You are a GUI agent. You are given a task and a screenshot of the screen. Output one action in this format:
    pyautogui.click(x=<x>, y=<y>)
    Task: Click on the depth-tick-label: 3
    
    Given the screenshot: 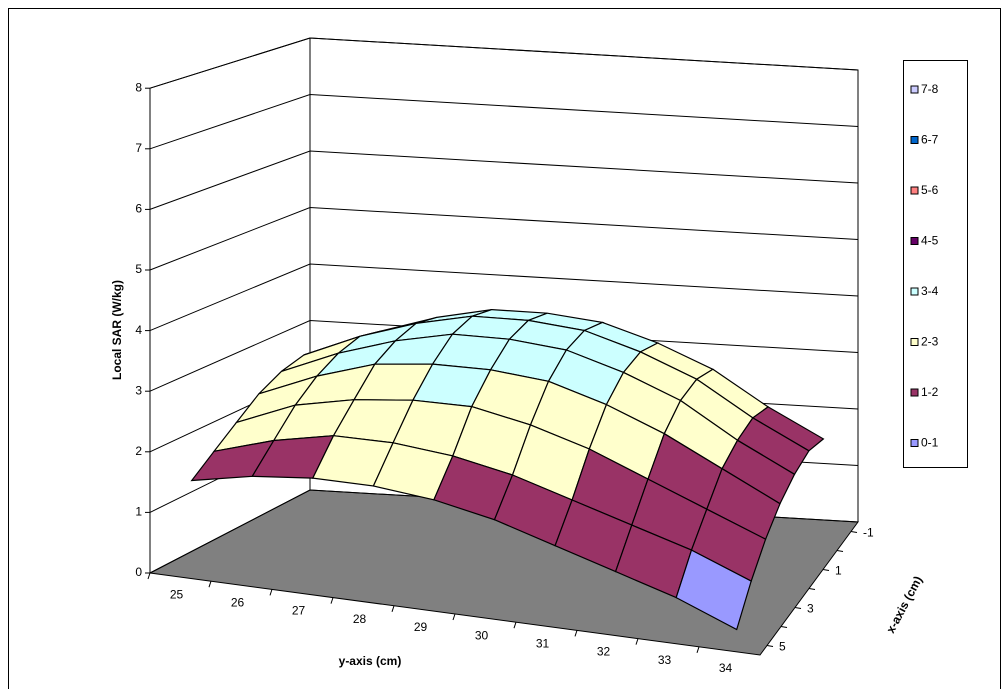 What is the action you would take?
    pyautogui.click(x=810, y=609)
    